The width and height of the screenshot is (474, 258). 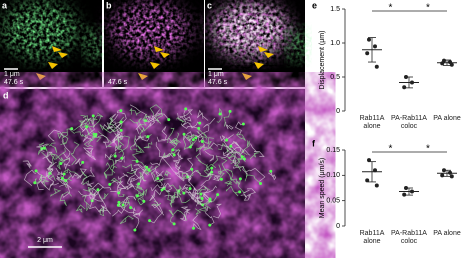 I want to click on image-b, so click(x=154, y=43).